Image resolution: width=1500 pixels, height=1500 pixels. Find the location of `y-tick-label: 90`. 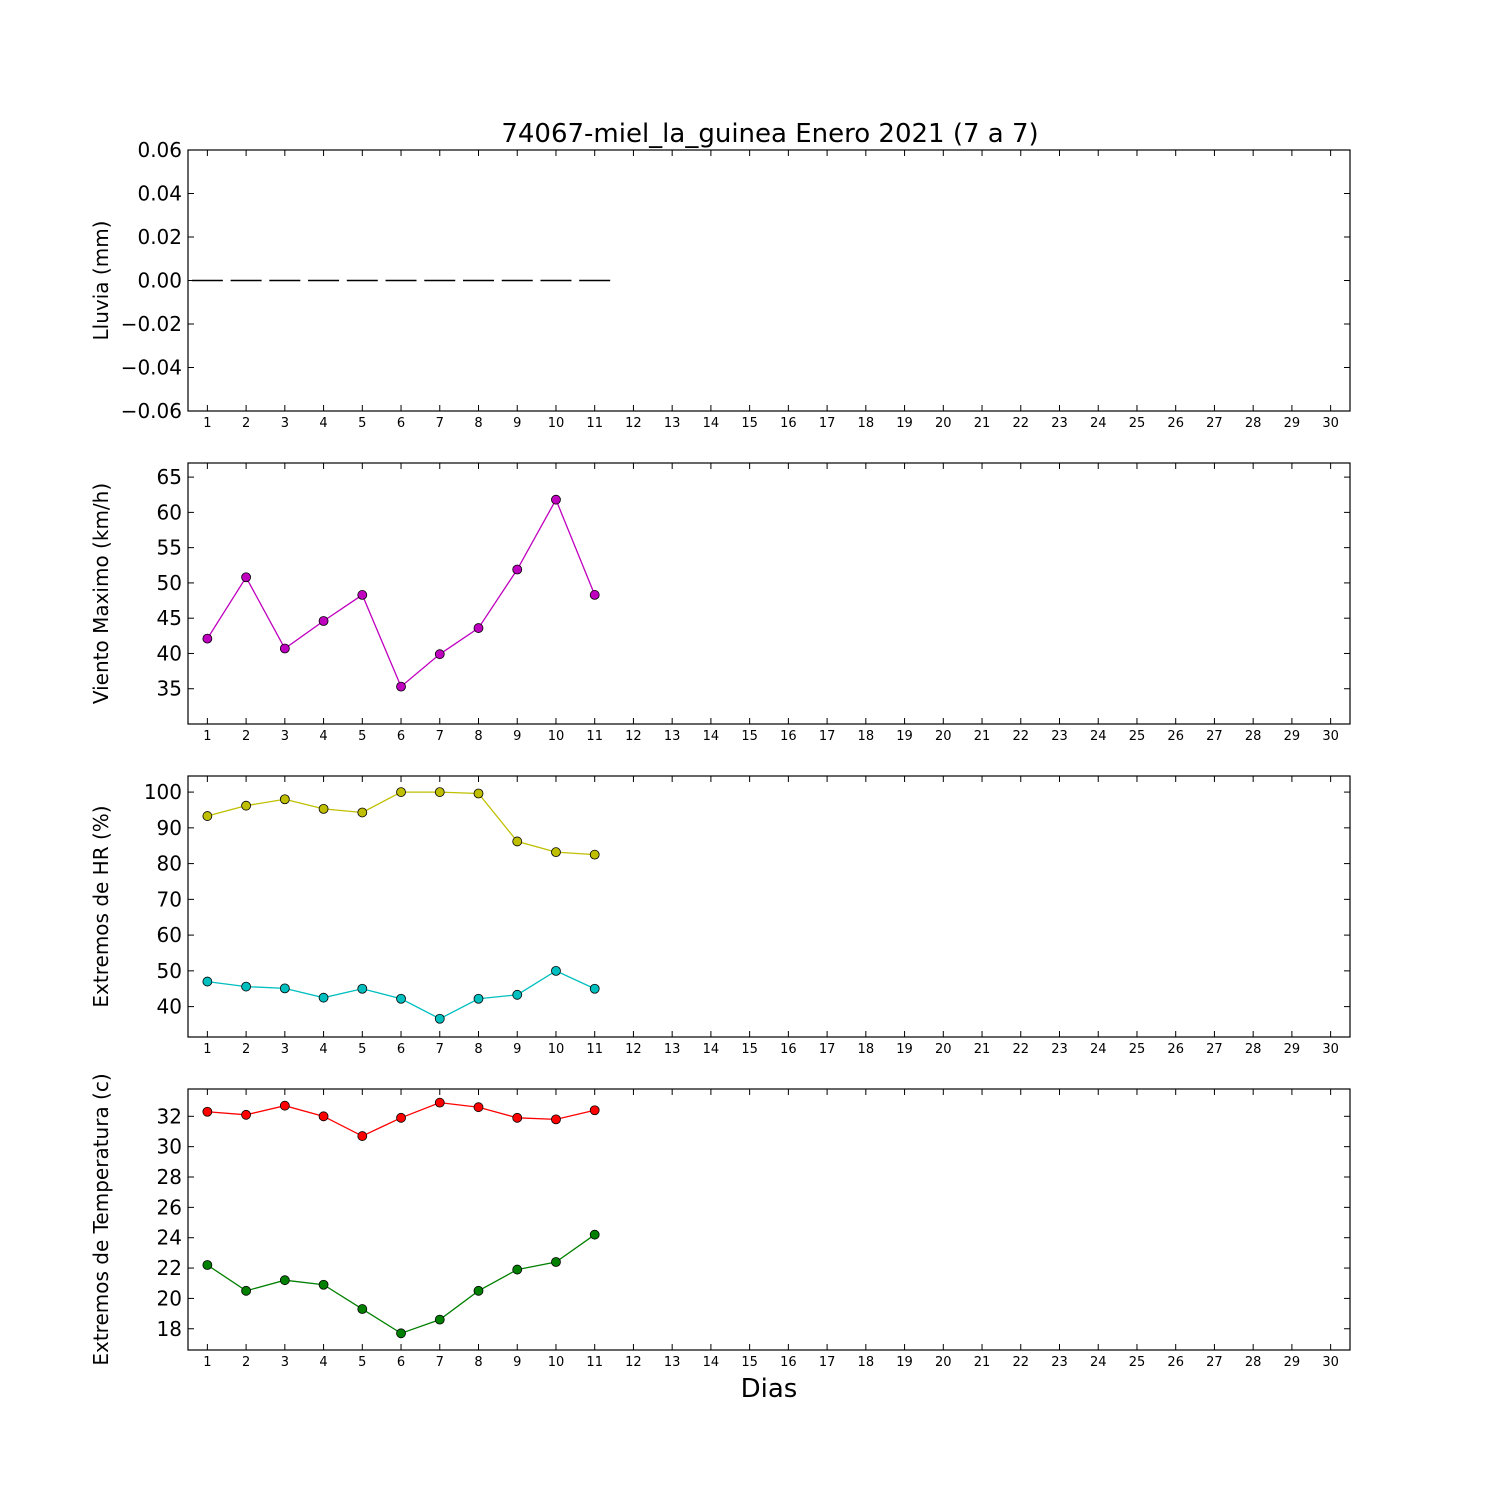

y-tick-label: 90 is located at coordinates (169, 828).